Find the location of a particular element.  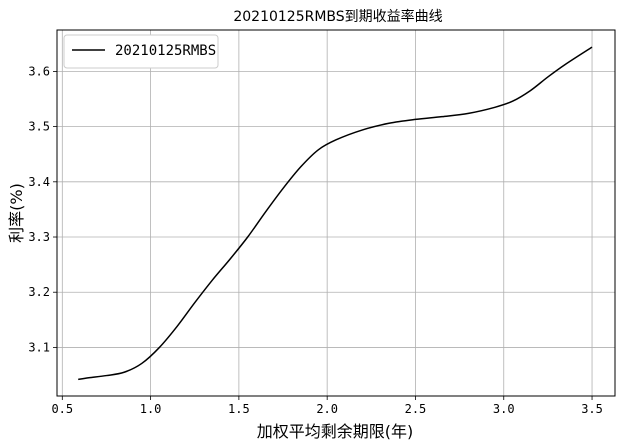

x-tick-label: 3.0 is located at coordinates (504, 409).